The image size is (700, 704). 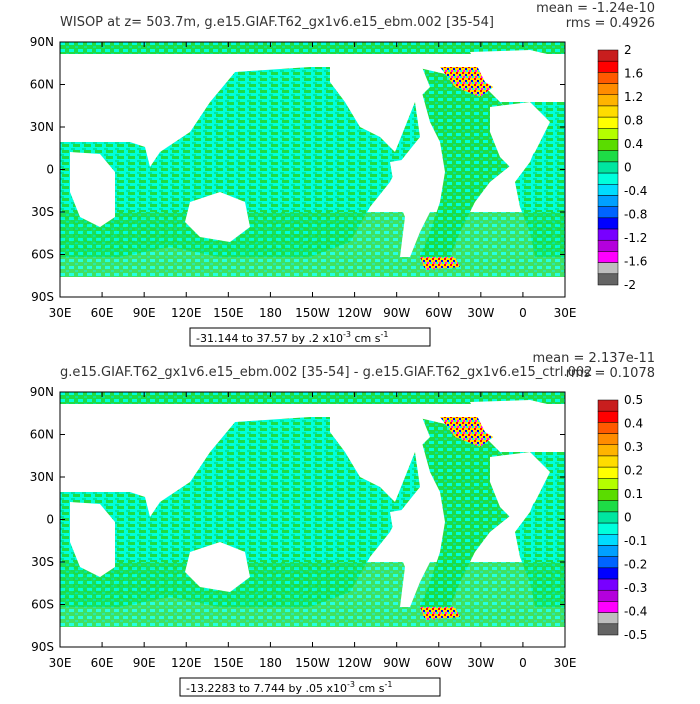 What do you see at coordinates (635, 612) in the screenshot?
I see `colorbar-label: -0.4` at bounding box center [635, 612].